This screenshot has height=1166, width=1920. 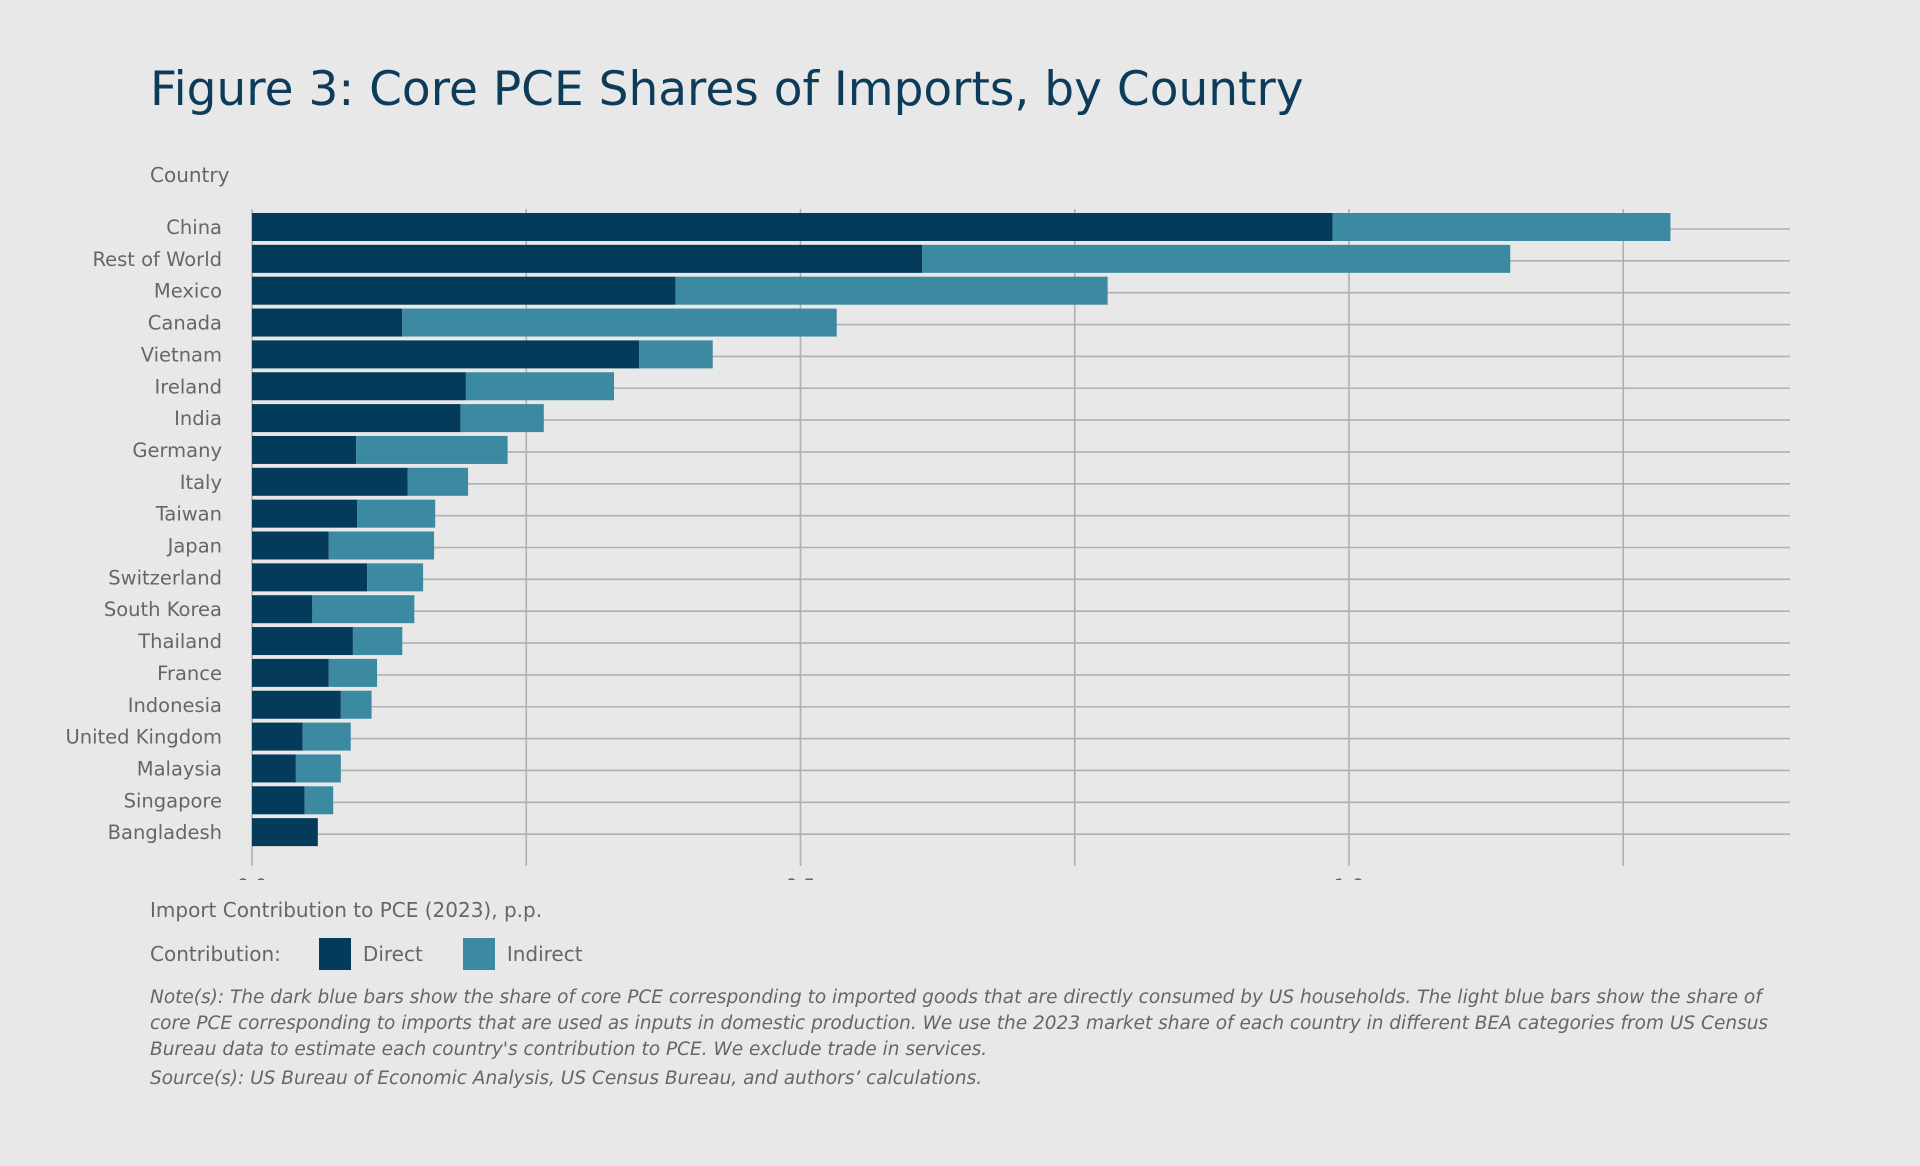 I want to click on bar-direct-italy, so click(x=330, y=481).